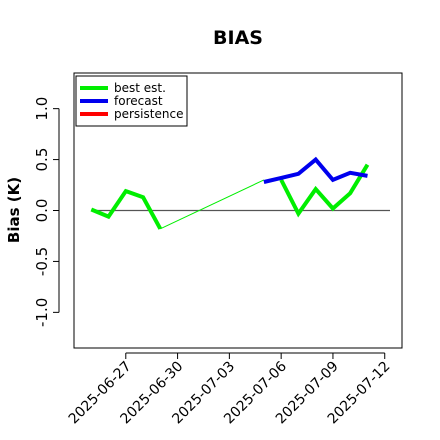  What do you see at coordinates (42, 211) in the screenshot?
I see `y-tick-label: 0.0` at bounding box center [42, 211].